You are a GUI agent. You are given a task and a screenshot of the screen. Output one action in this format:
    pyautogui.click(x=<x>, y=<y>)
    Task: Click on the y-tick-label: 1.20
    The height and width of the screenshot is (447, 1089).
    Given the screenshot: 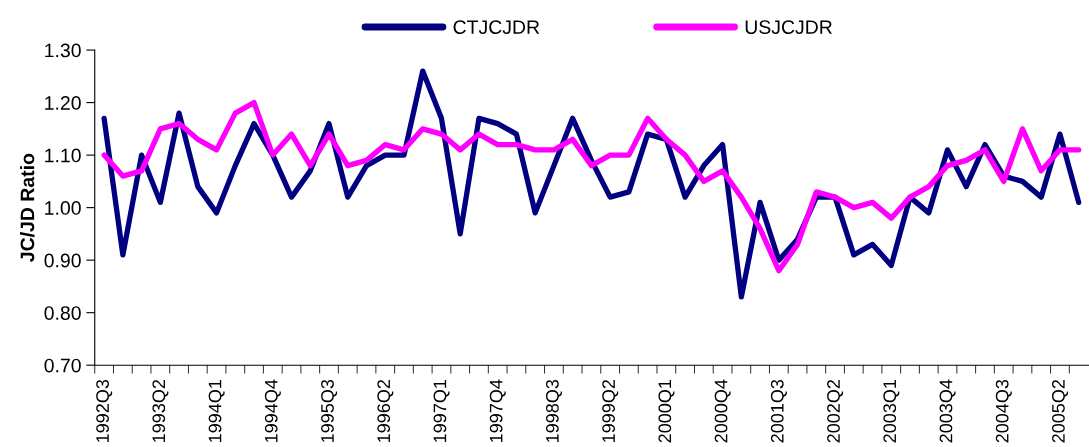 What is the action you would take?
    pyautogui.click(x=63, y=103)
    